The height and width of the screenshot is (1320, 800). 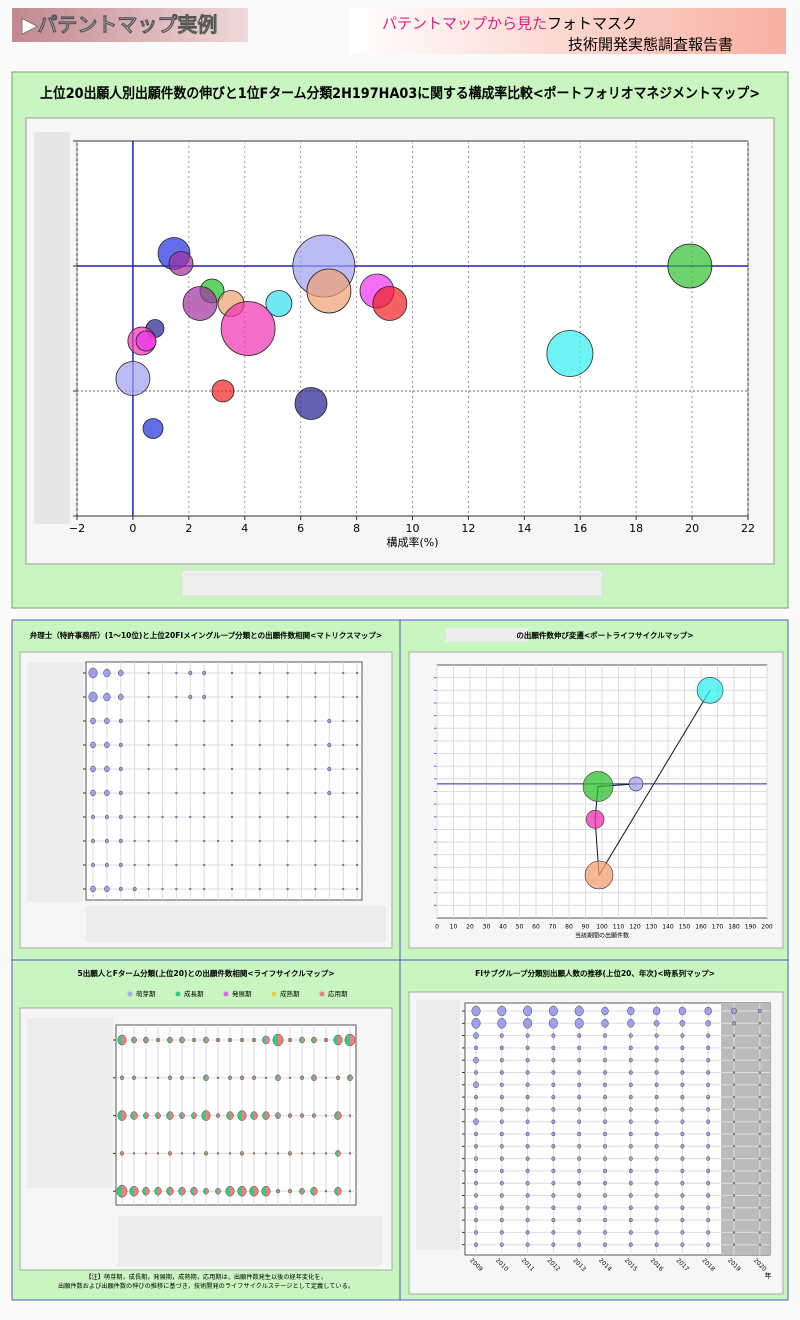 I want to click on legend-label: 発展期, so click(x=242, y=993).